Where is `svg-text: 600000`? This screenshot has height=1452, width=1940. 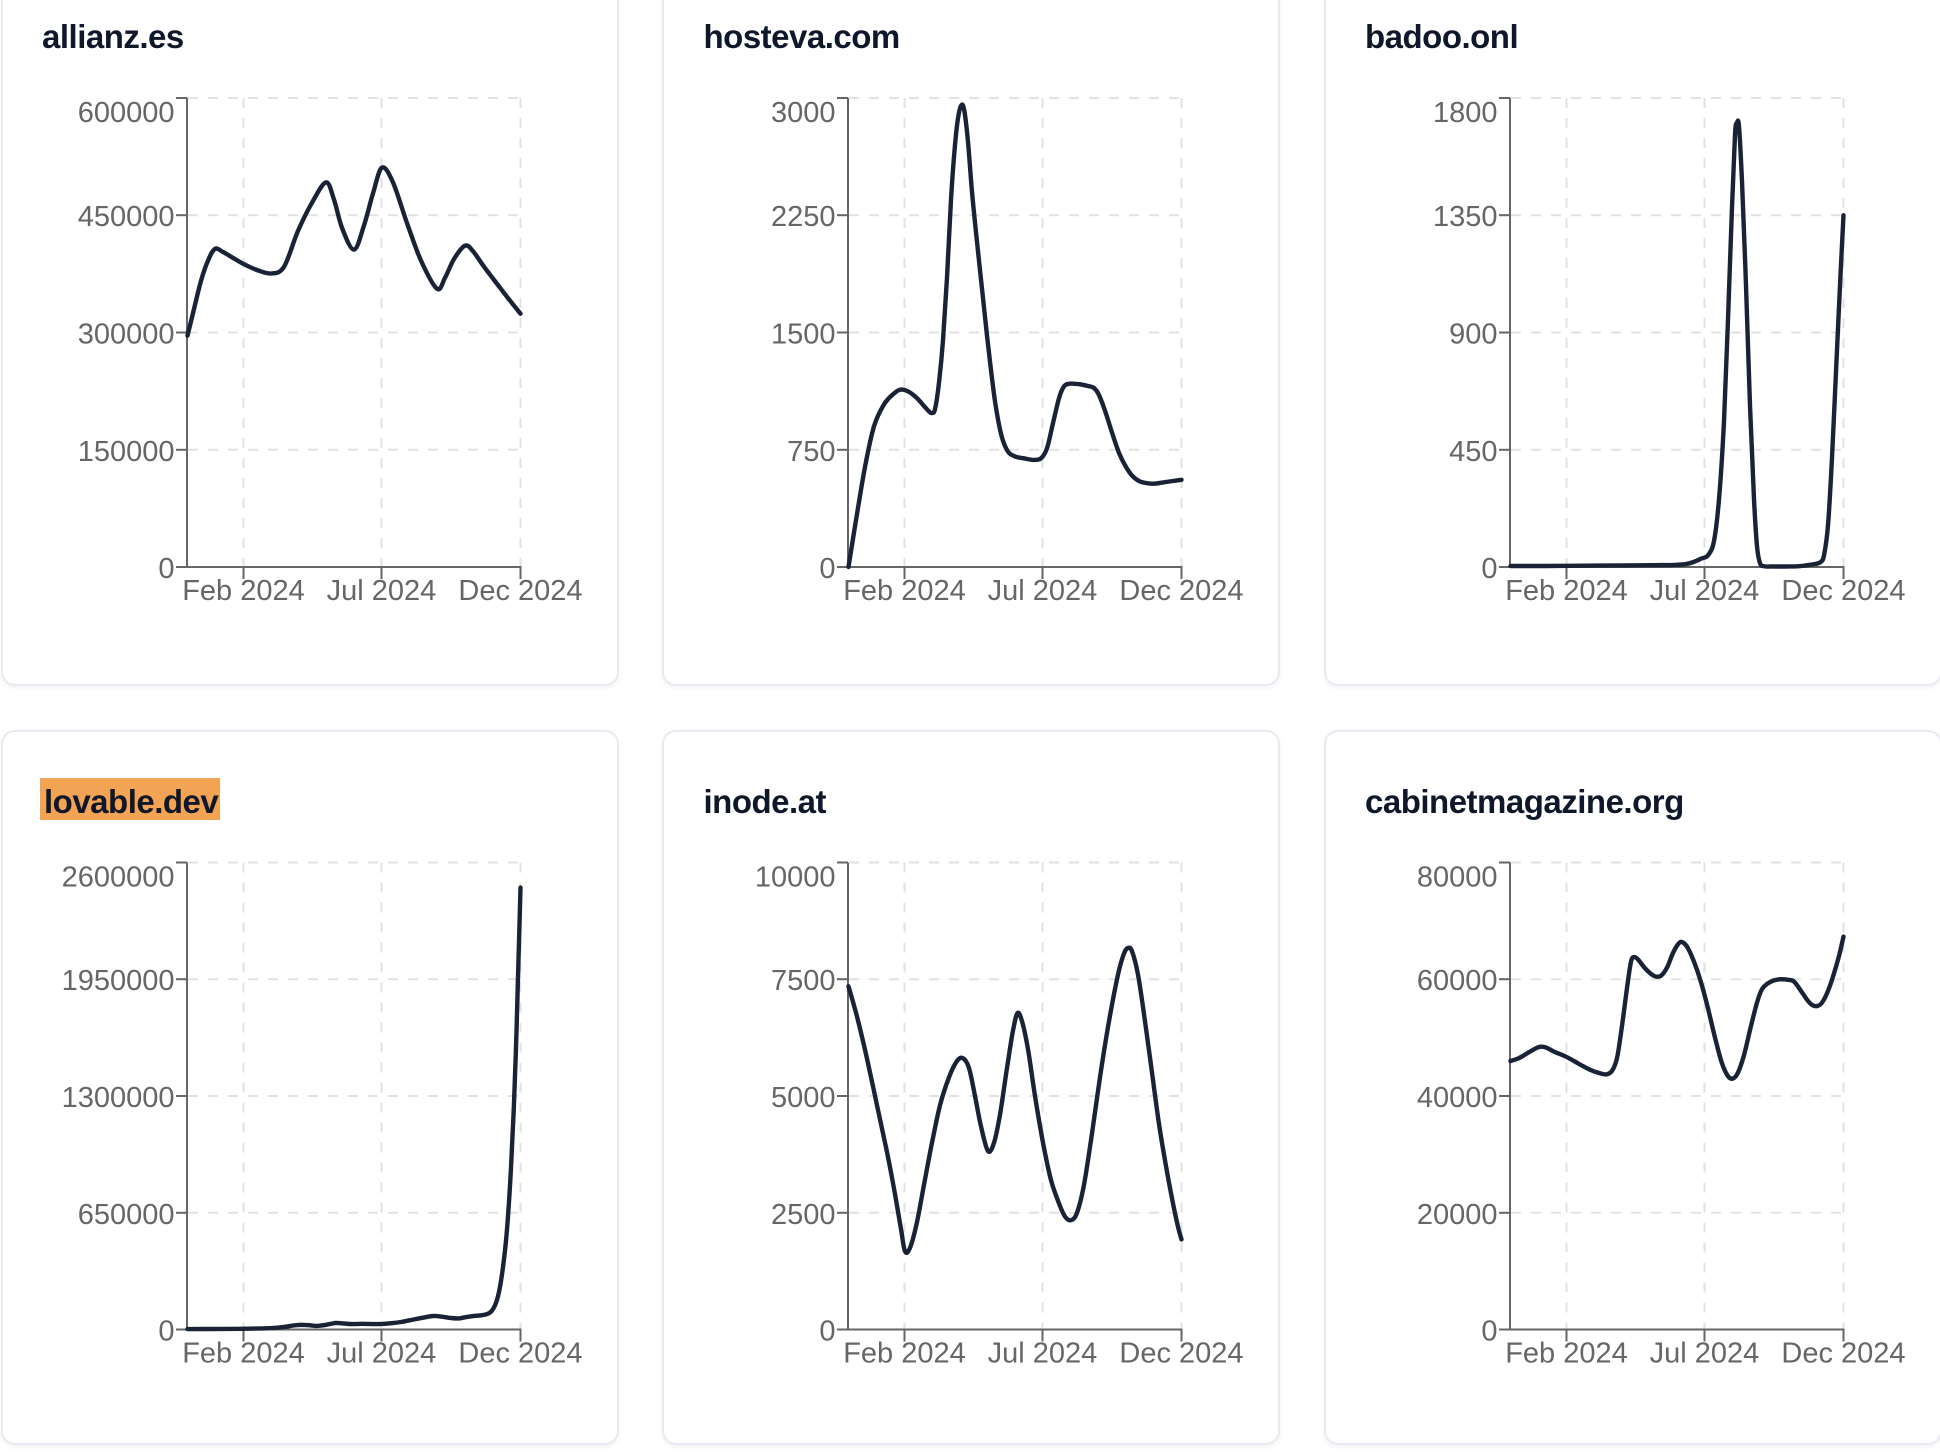 svg-text: 600000 is located at coordinates (125, 113).